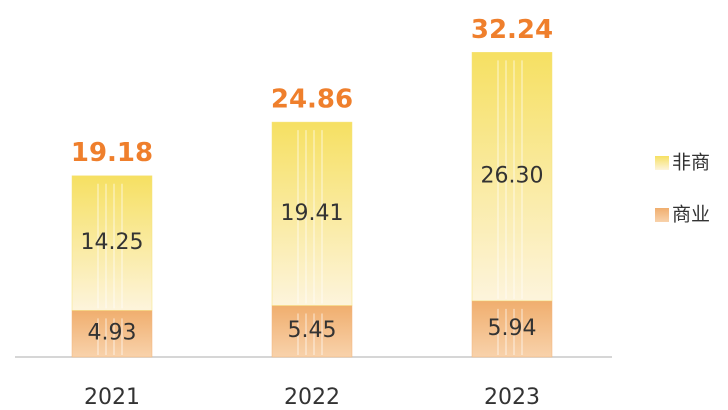  I want to click on data-label: 4.93, so click(112, 333).